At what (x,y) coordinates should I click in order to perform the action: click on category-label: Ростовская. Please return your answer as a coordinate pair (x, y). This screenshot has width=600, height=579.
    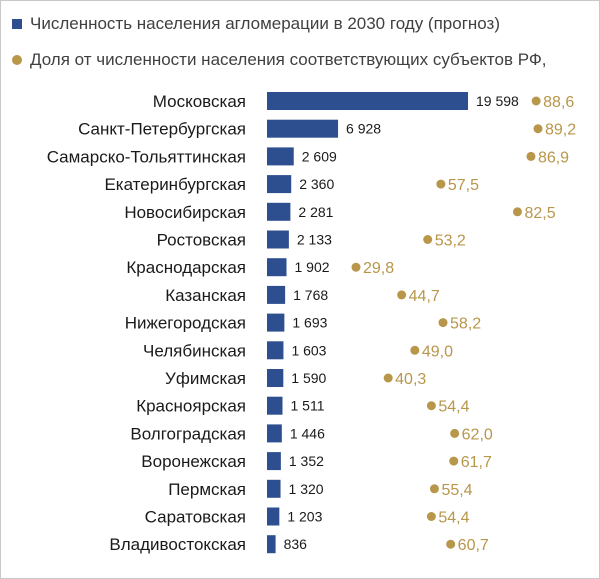
    Looking at the image, I should click on (201, 240).